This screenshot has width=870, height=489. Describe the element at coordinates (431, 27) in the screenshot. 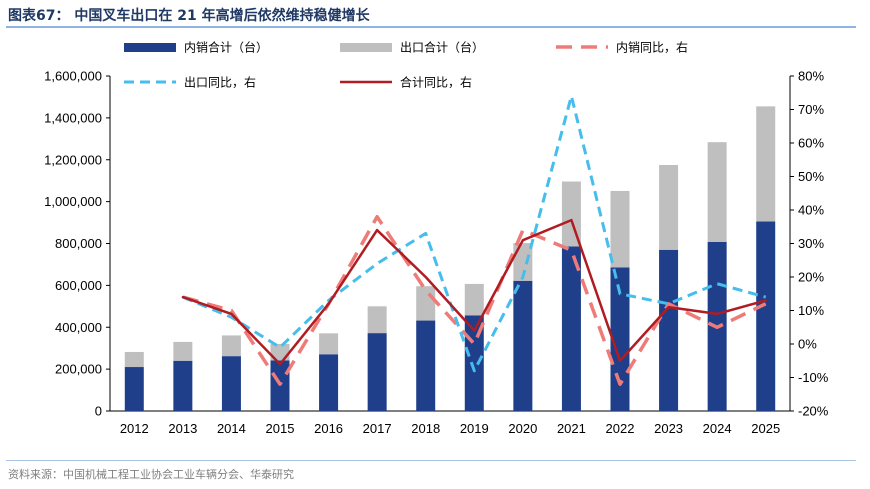

I see `title-divider` at that location.